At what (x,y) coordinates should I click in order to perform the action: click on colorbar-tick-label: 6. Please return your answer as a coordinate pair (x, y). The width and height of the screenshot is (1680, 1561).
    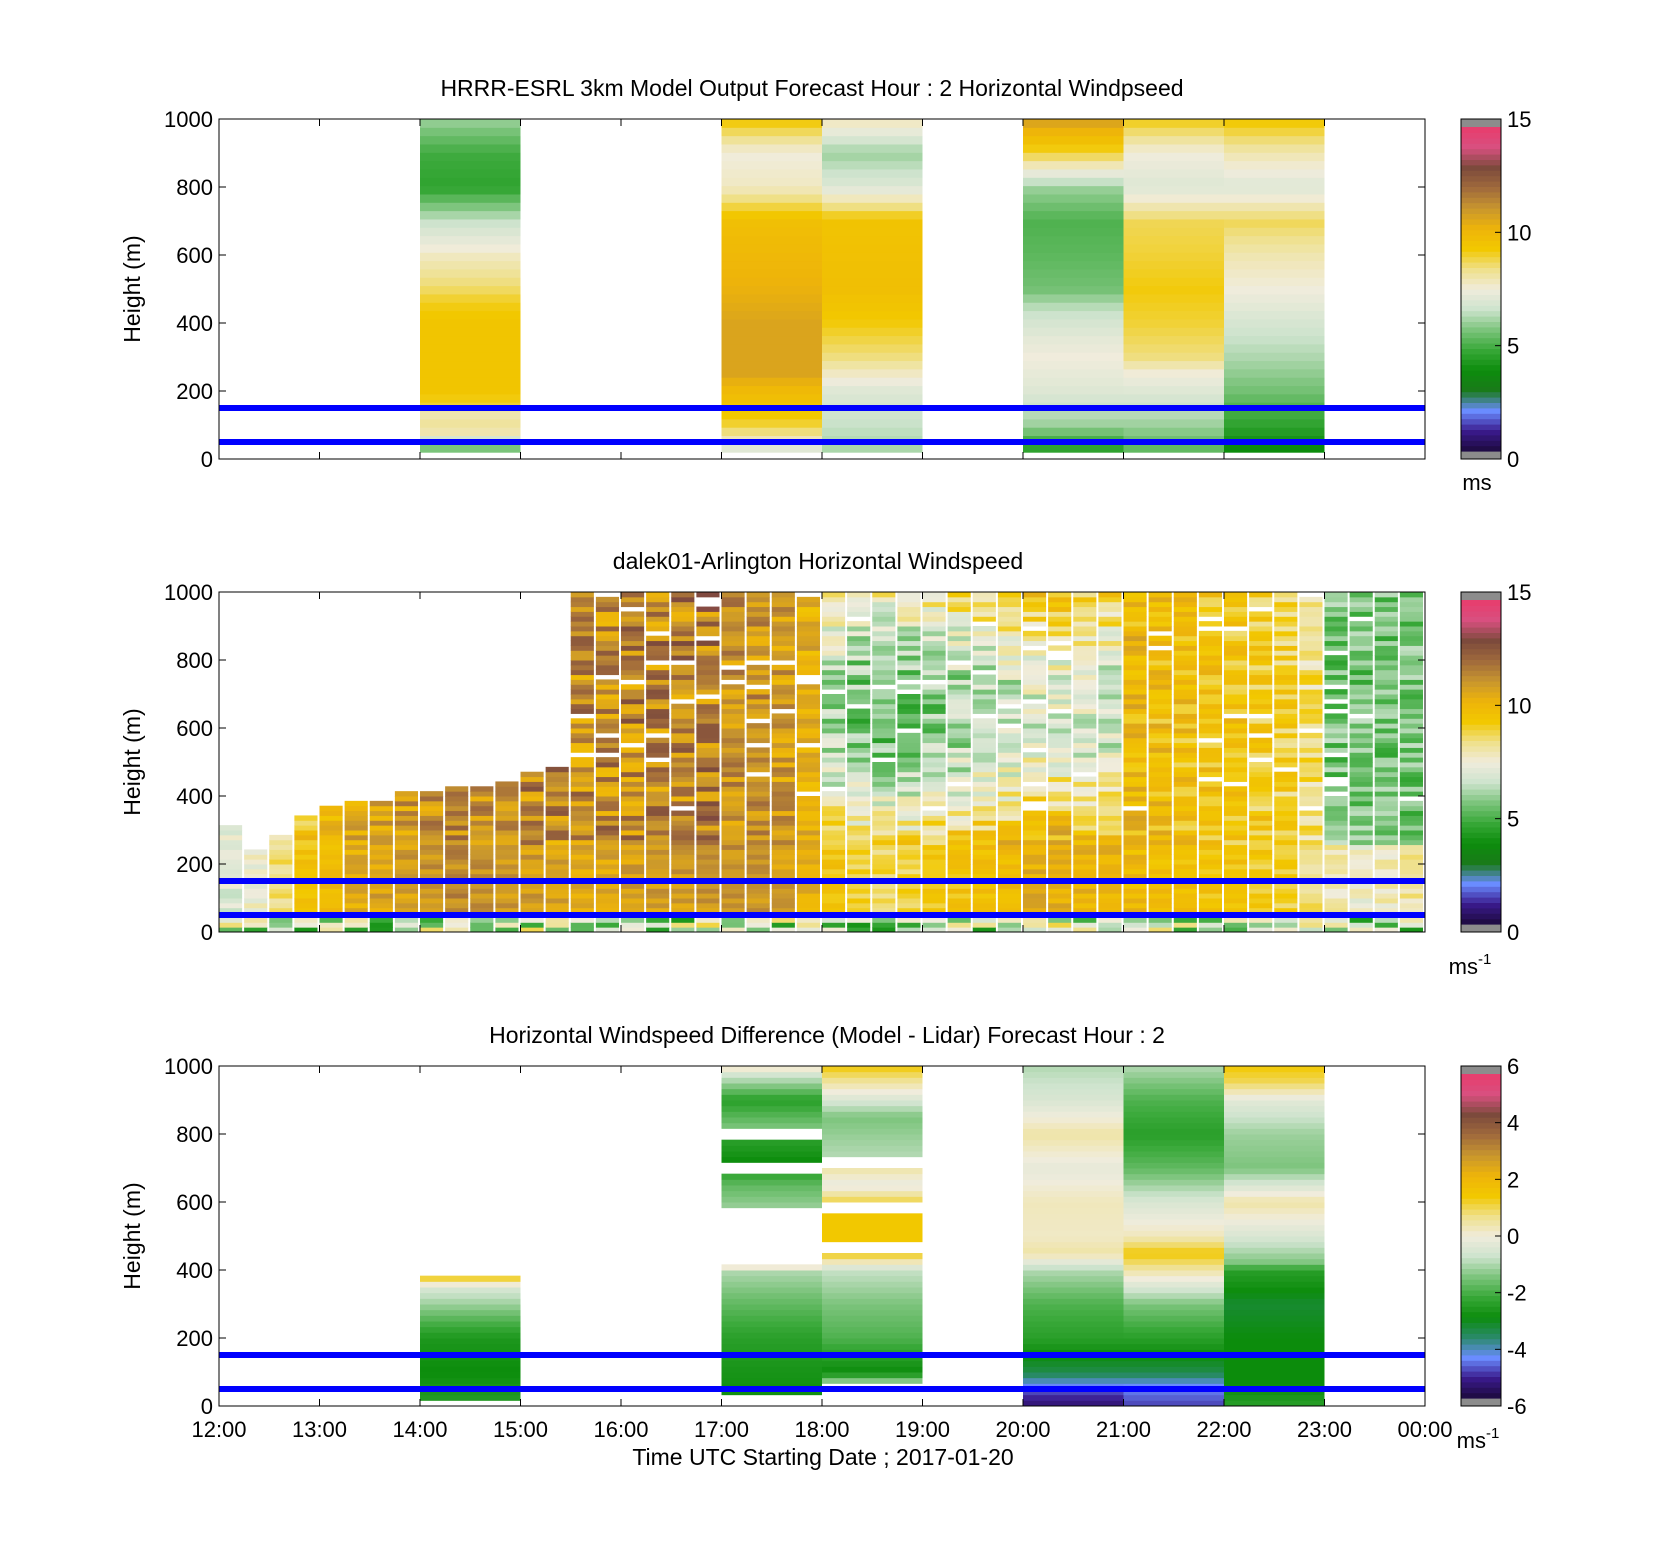
    Looking at the image, I should click on (1513, 1066).